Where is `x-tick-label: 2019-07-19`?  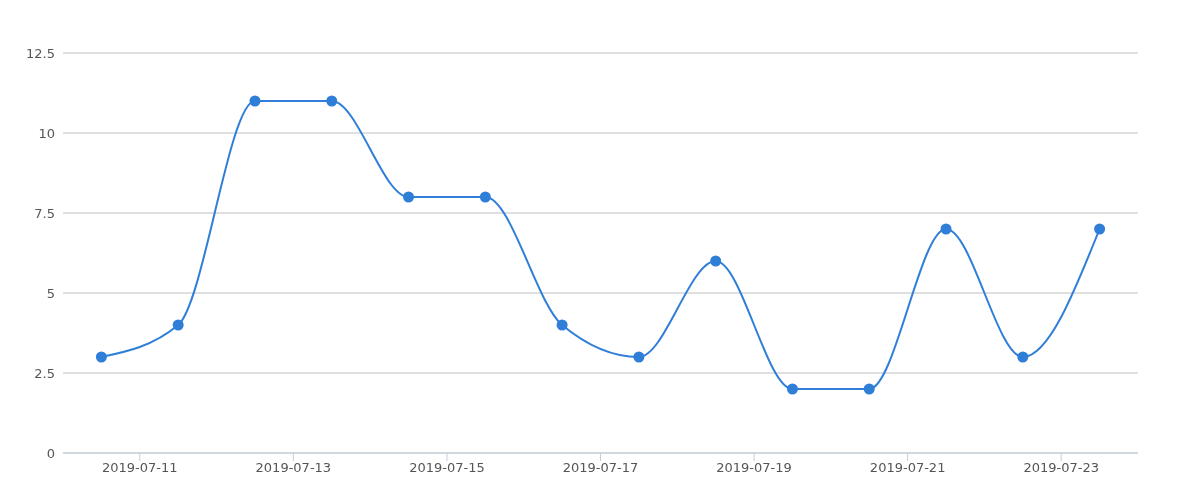
x-tick-label: 2019-07-19 is located at coordinates (754, 468).